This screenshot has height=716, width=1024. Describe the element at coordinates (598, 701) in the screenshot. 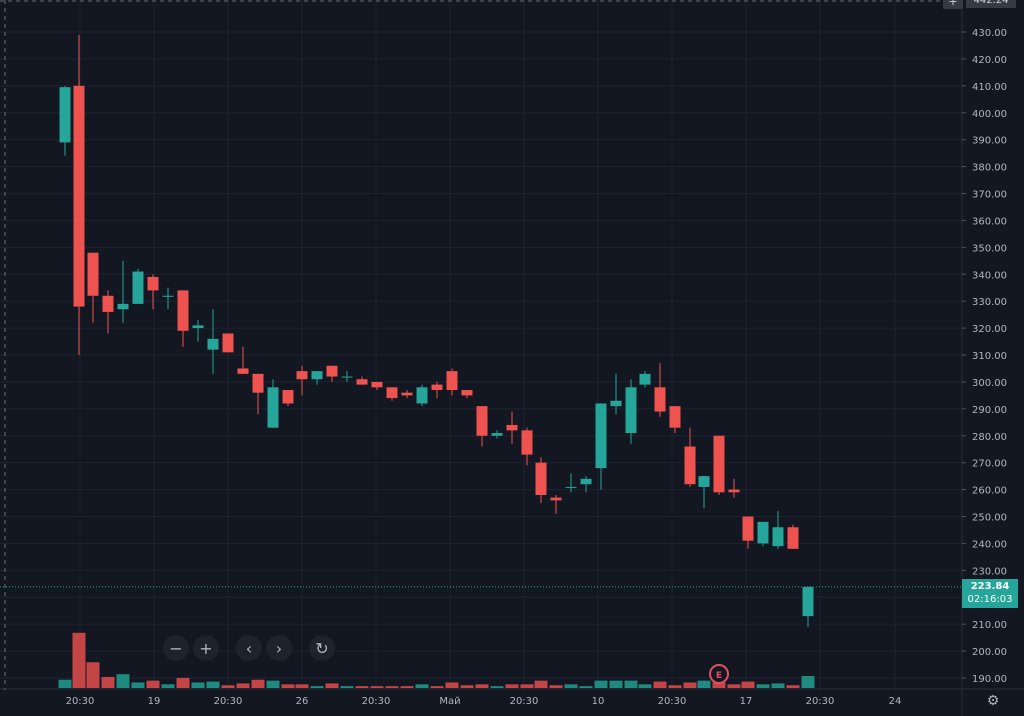

I see `time-axis-label: 10` at that location.